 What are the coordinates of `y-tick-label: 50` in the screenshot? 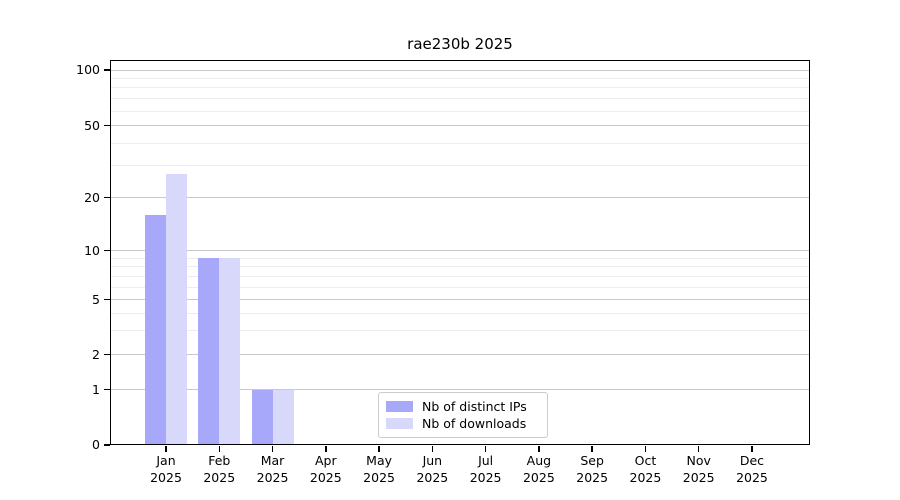 It's located at (92, 125).